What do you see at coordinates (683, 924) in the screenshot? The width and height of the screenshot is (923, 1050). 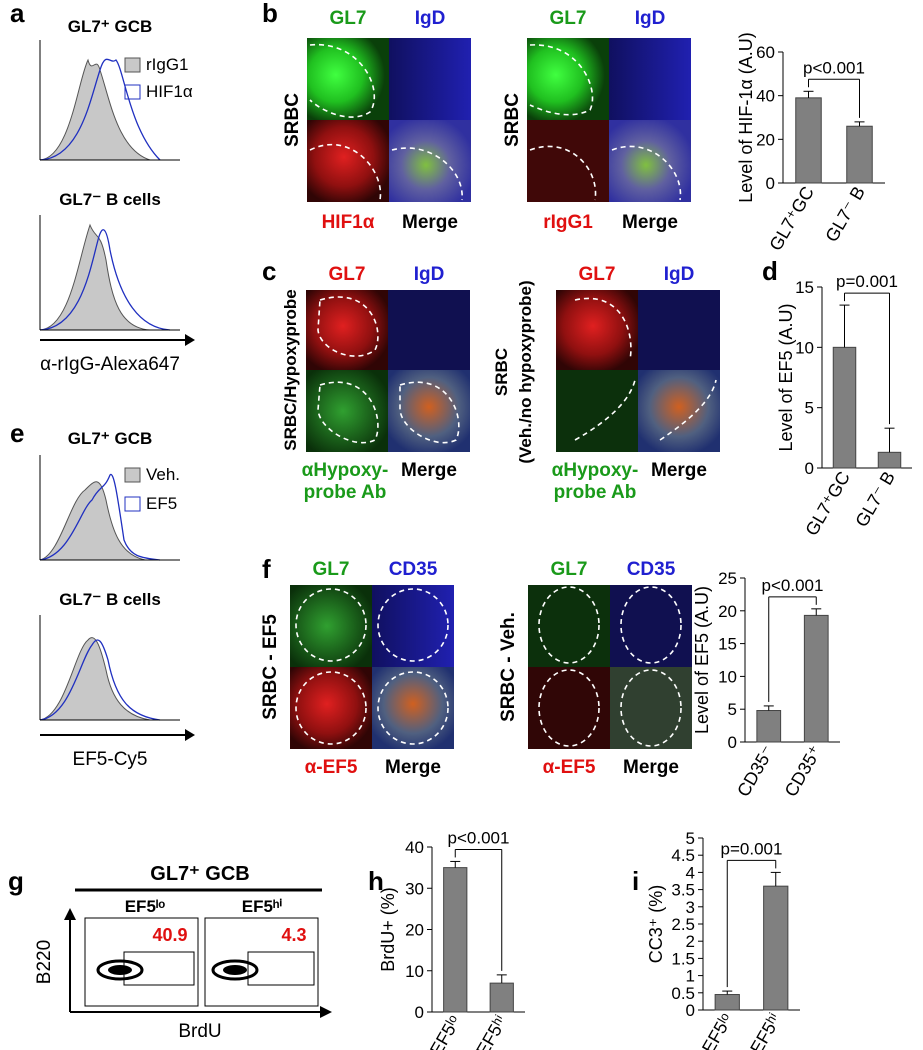 I see `y-tick-label: 2.5` at bounding box center [683, 924].